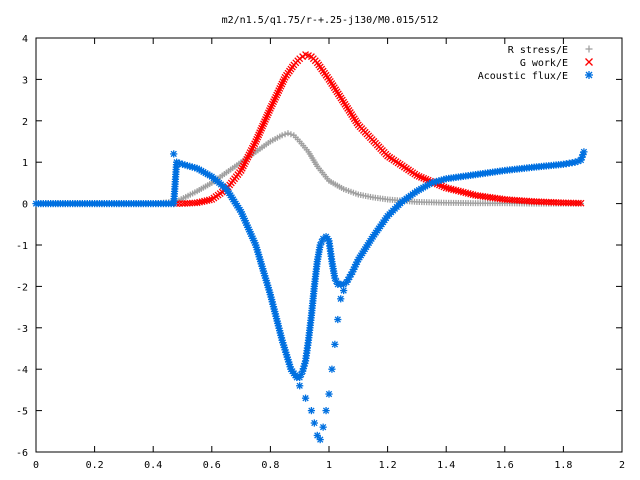  What do you see at coordinates (22, 370) in the screenshot?
I see `y-tick-label: -4` at bounding box center [22, 370].